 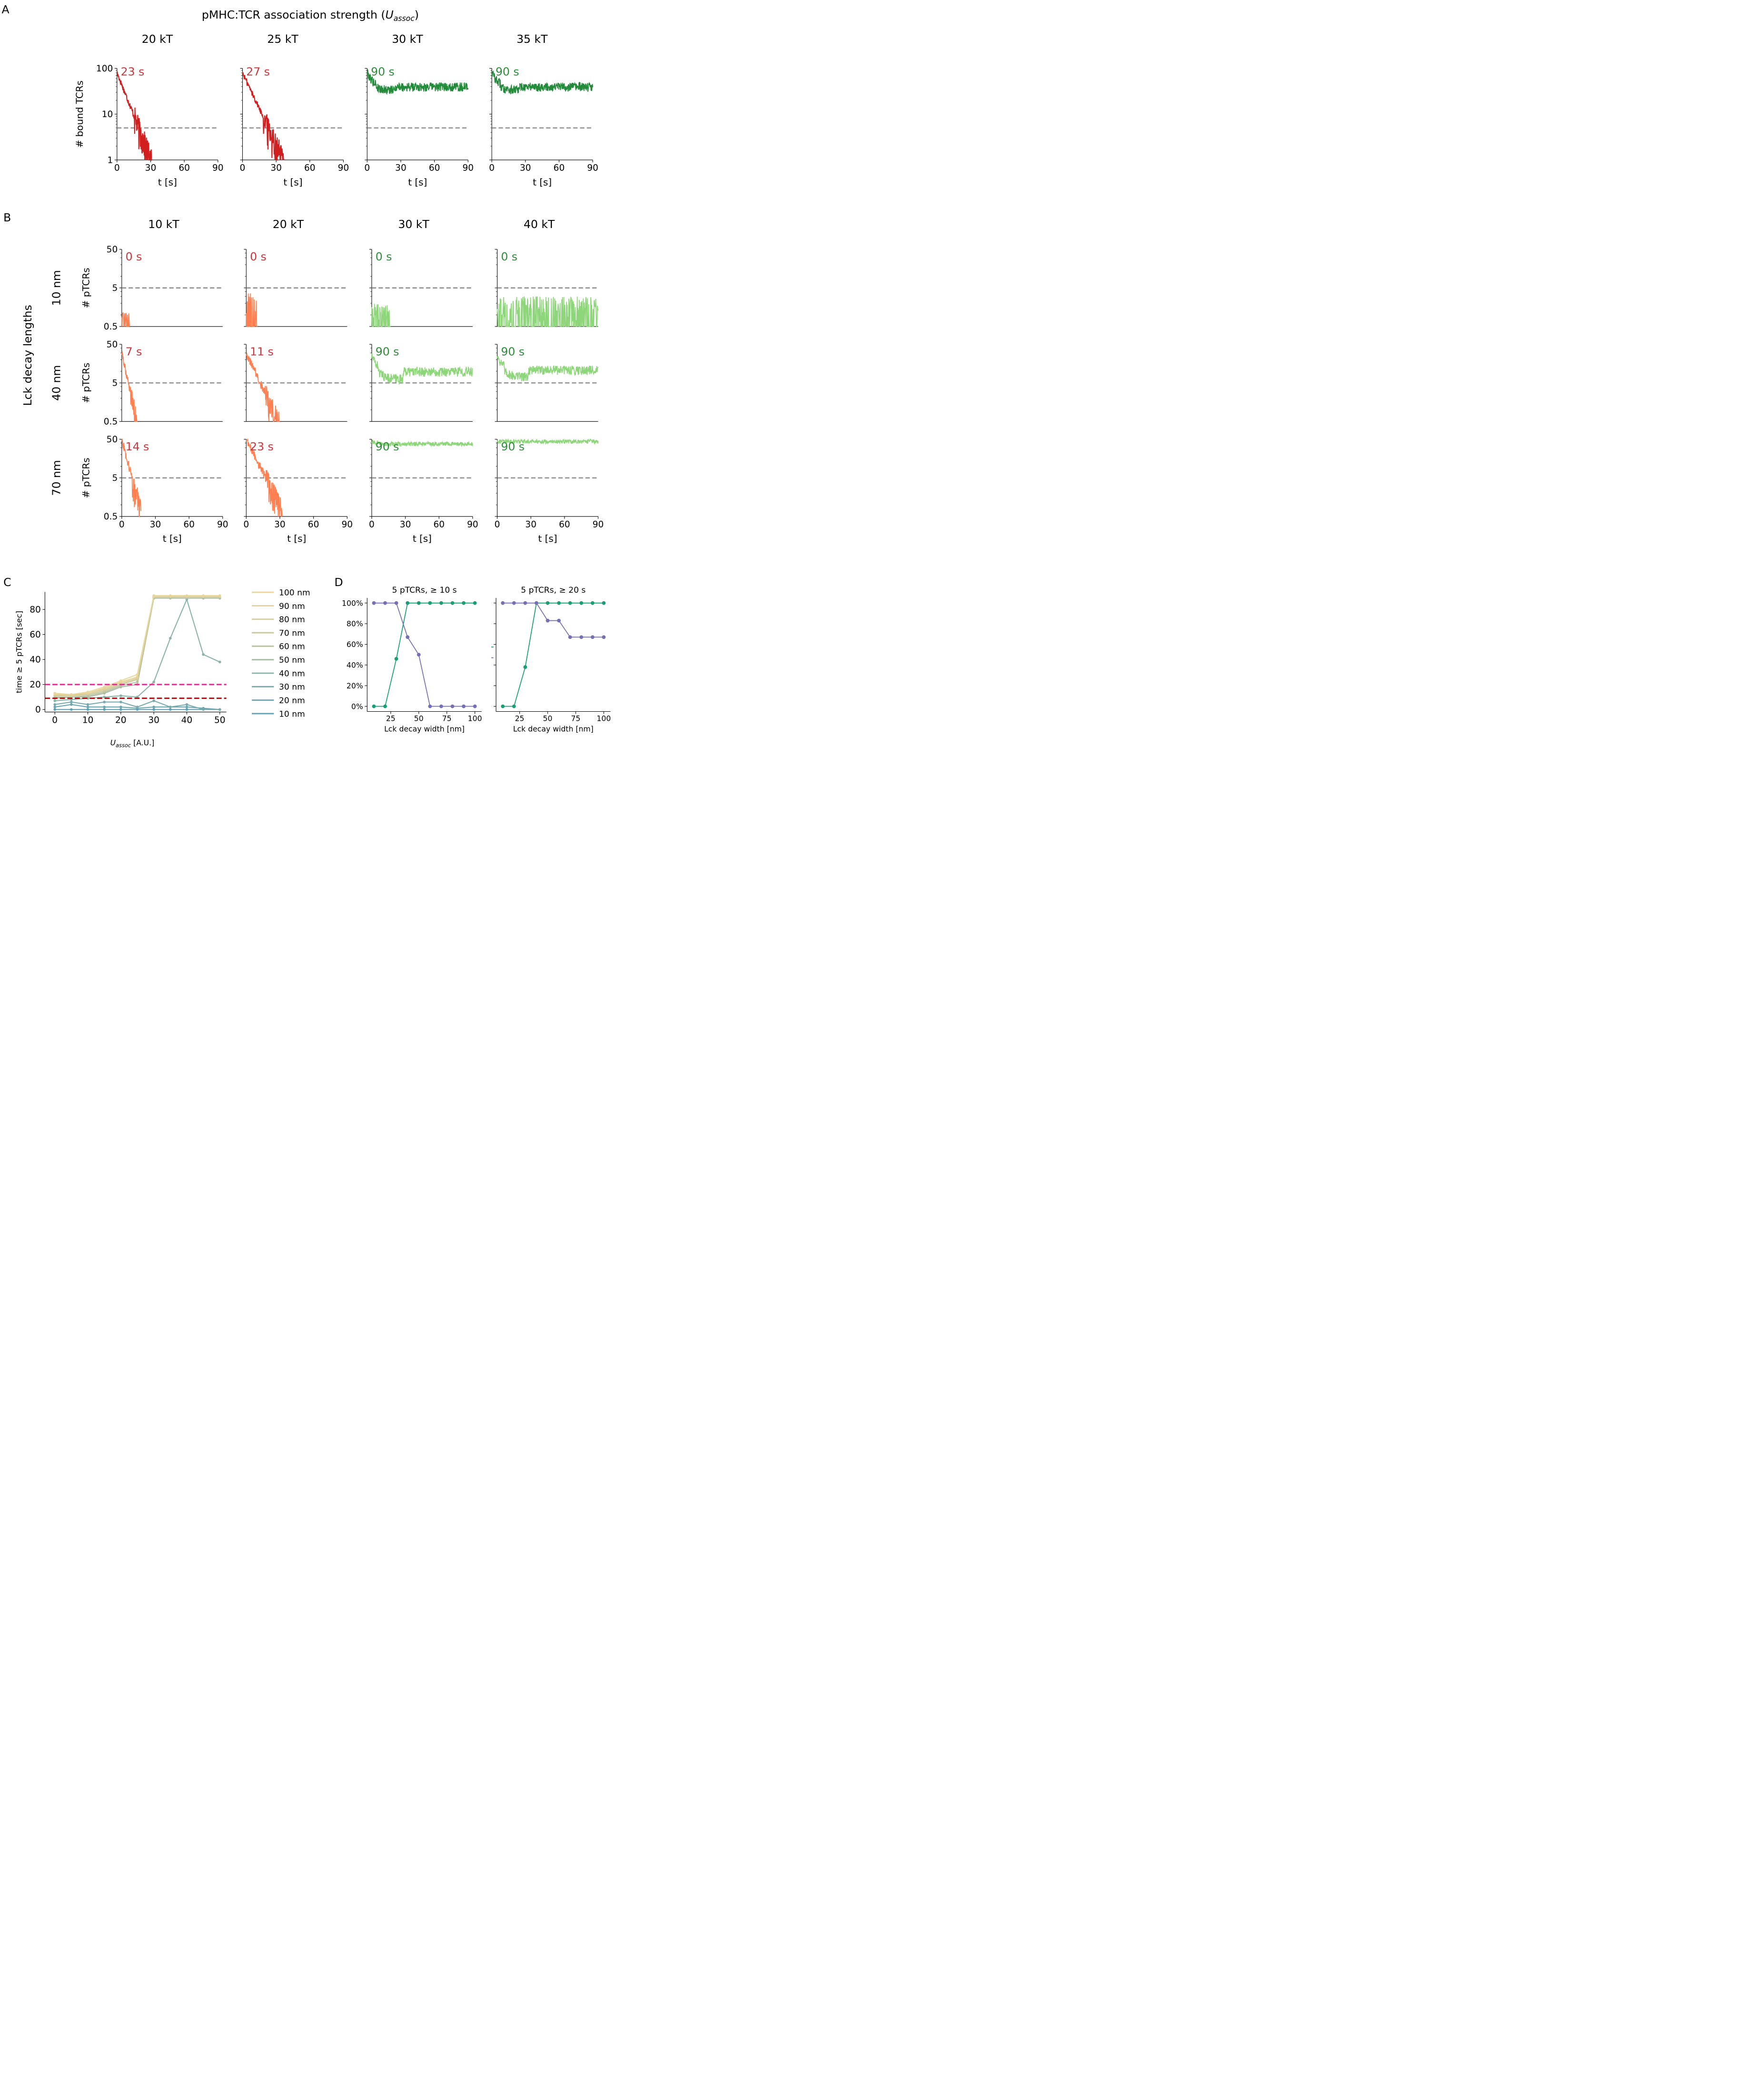 I want to click on panel-a-1-series-line, so click(x=263, y=116).